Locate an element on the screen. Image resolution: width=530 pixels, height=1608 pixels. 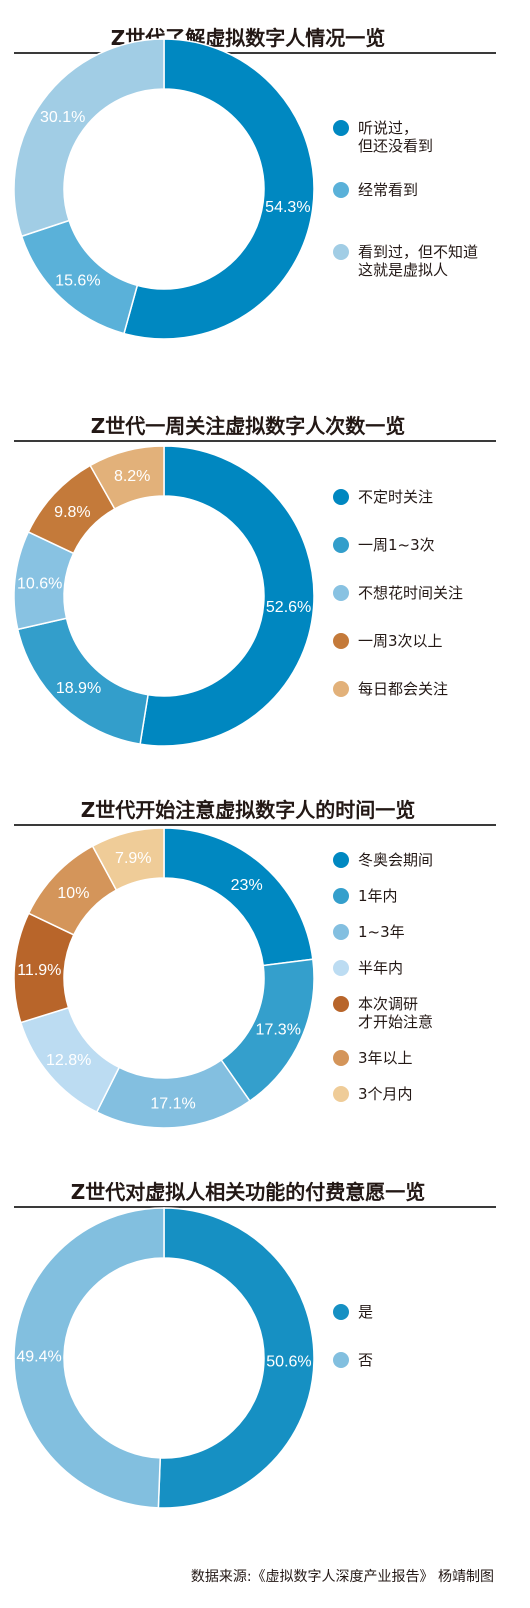
donut-chart: 52.6% 18.9% 10.6% 9.8% 8.2% is located at coordinates (164, 596).